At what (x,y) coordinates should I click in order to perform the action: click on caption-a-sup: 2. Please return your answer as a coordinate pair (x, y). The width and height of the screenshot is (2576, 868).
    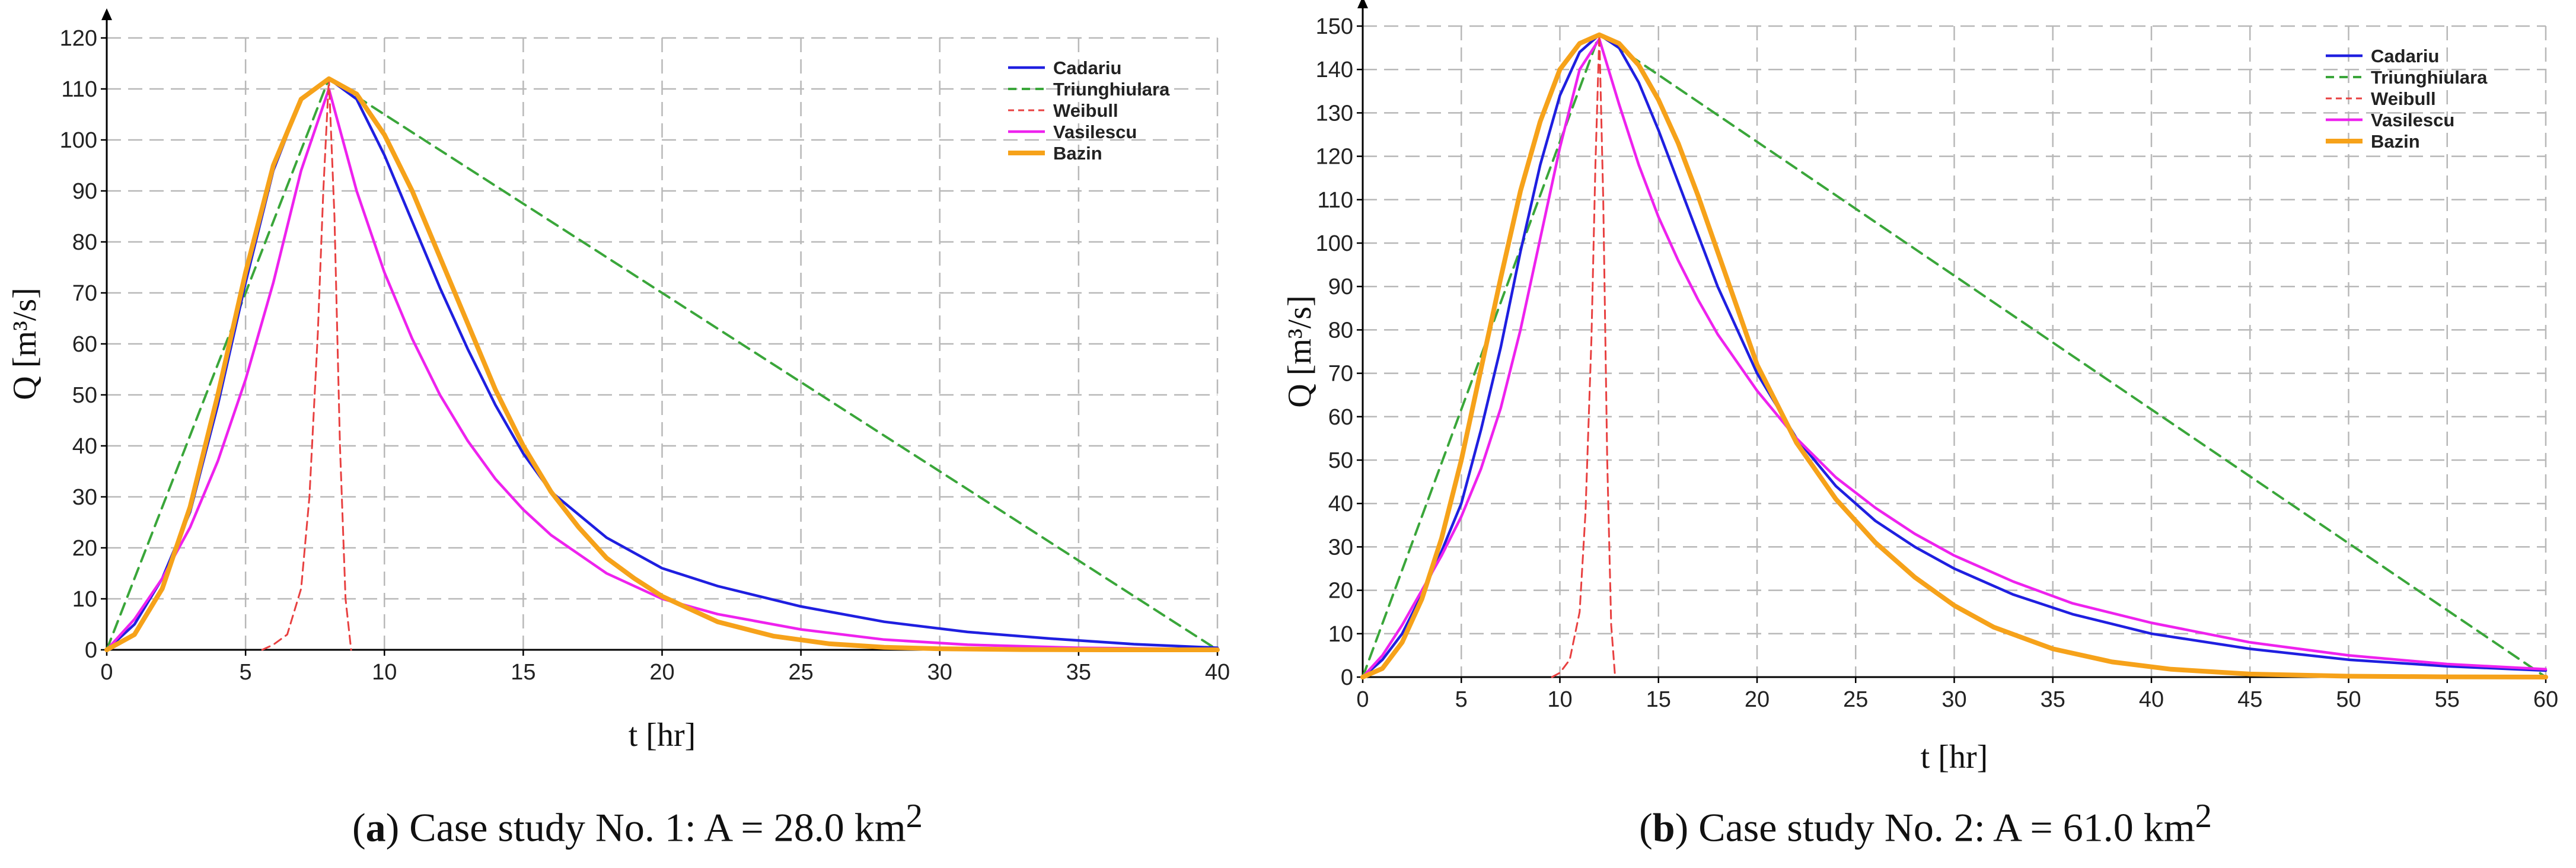
    Looking at the image, I should click on (914, 816).